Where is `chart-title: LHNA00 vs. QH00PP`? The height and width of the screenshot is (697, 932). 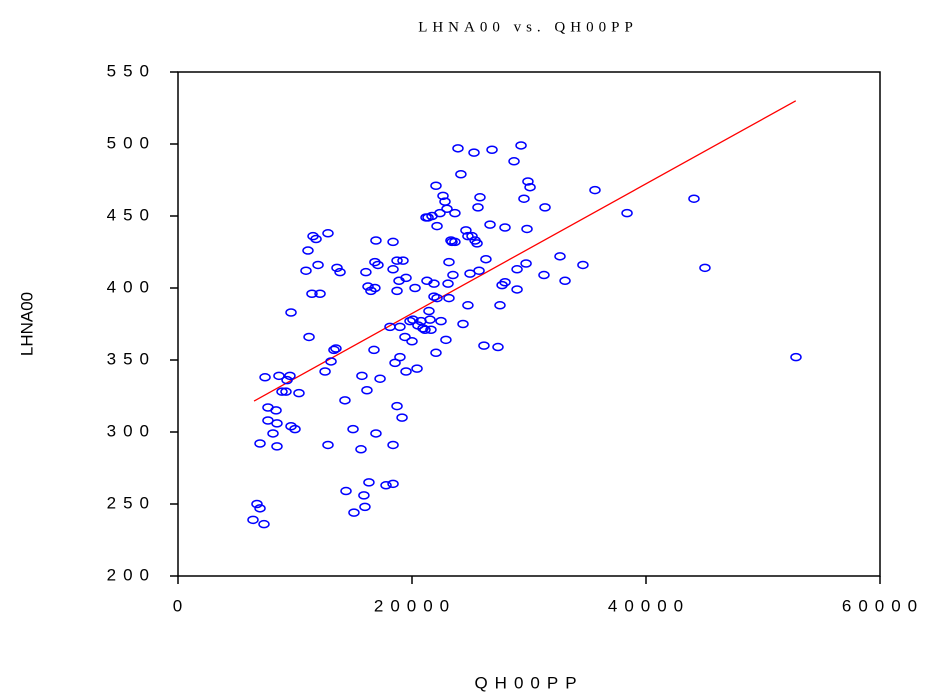 chart-title: LHNA00 vs. QH00PP is located at coordinates (528, 27).